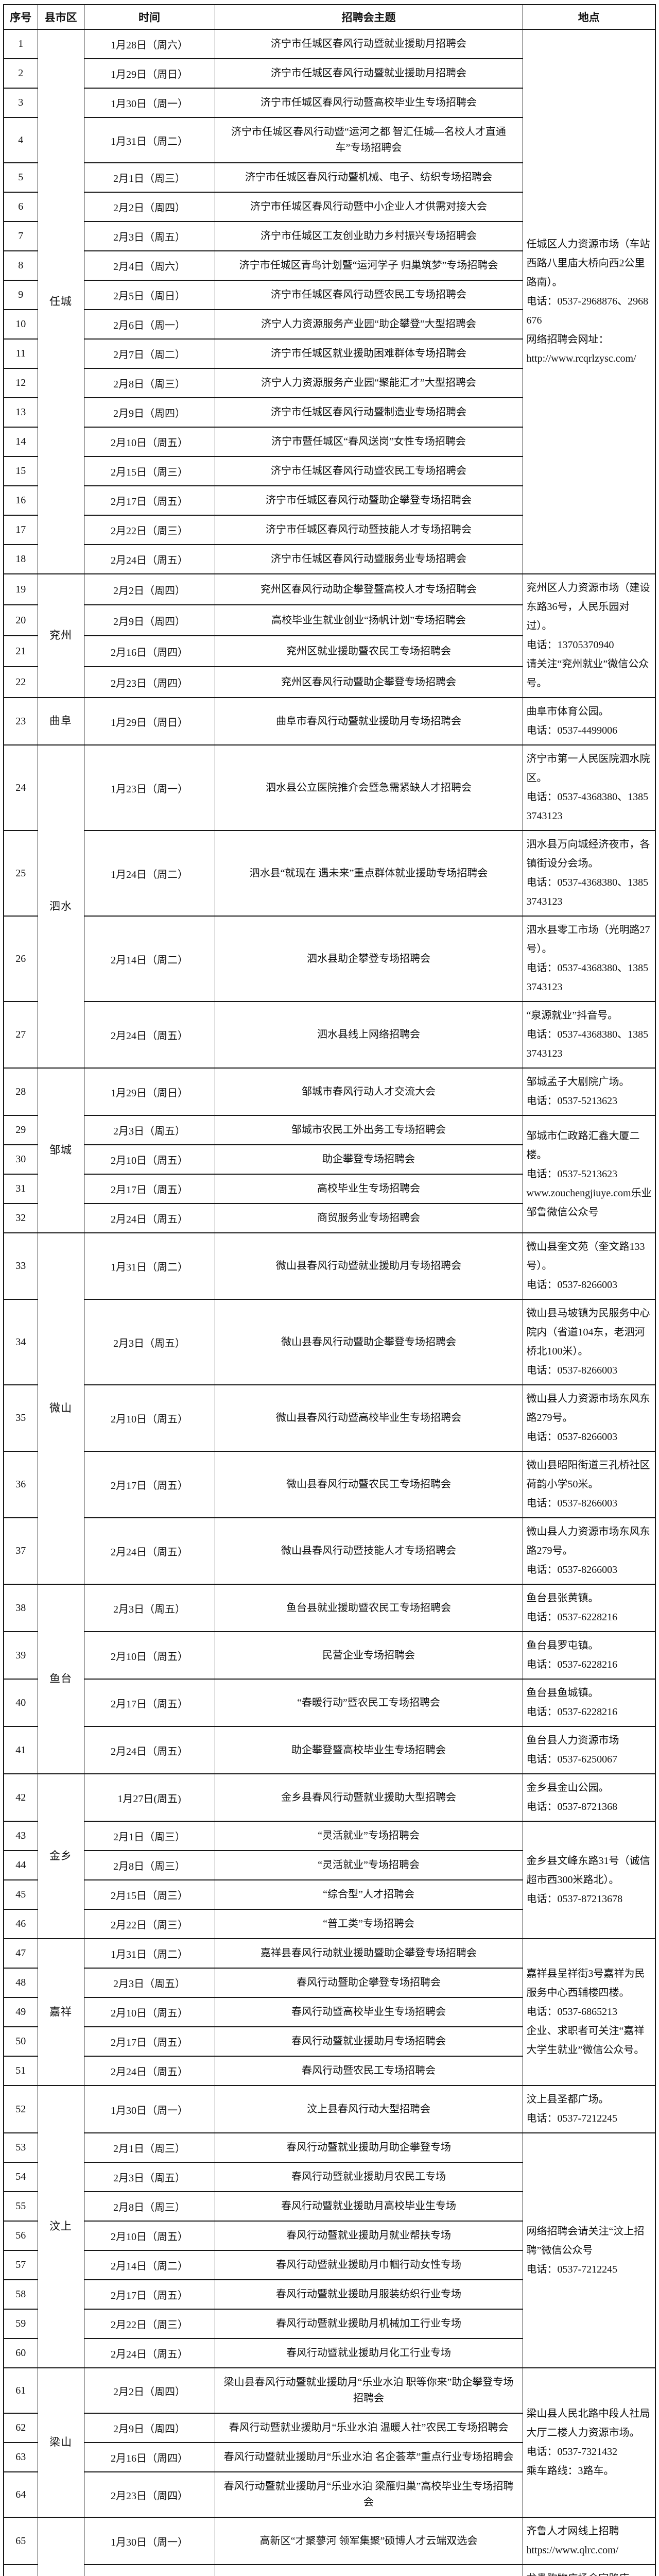 Image resolution: width=659 pixels, height=2576 pixels. I want to click on cell-number: 5, so click(20, 177).